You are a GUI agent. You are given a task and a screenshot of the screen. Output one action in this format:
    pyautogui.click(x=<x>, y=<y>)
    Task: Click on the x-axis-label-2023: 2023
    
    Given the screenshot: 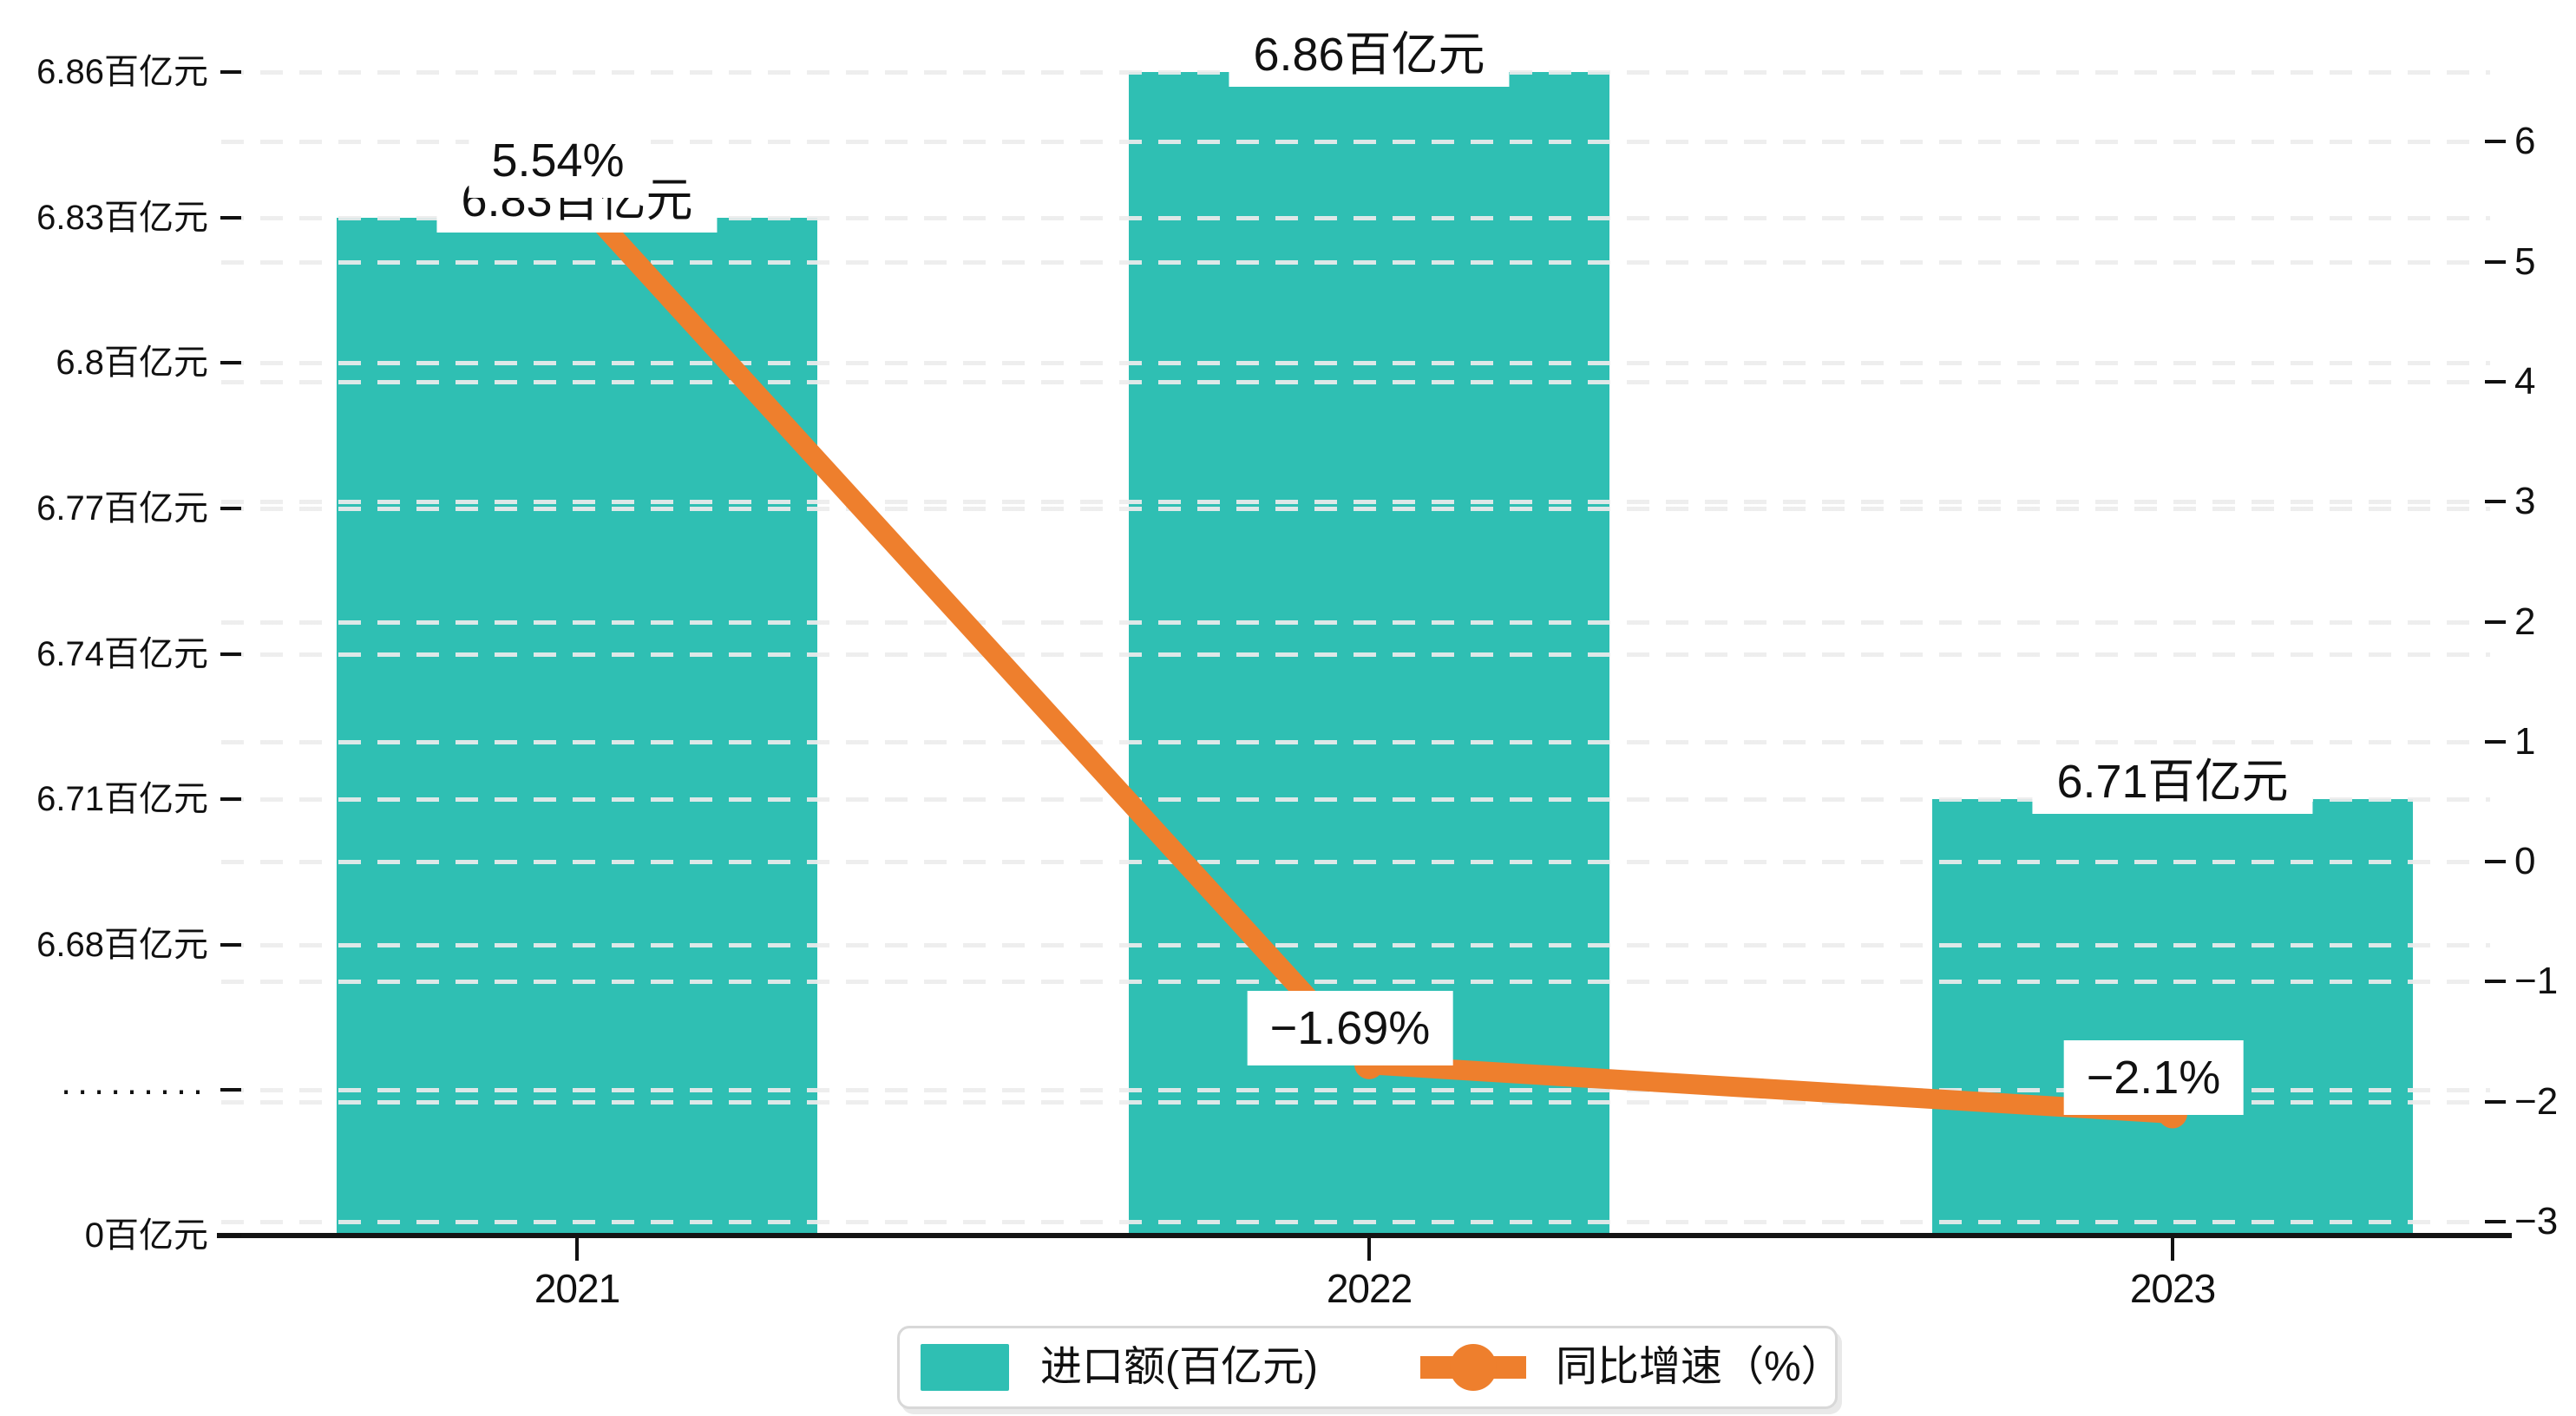 What is the action you would take?
    pyautogui.click(x=2172, y=1289)
    